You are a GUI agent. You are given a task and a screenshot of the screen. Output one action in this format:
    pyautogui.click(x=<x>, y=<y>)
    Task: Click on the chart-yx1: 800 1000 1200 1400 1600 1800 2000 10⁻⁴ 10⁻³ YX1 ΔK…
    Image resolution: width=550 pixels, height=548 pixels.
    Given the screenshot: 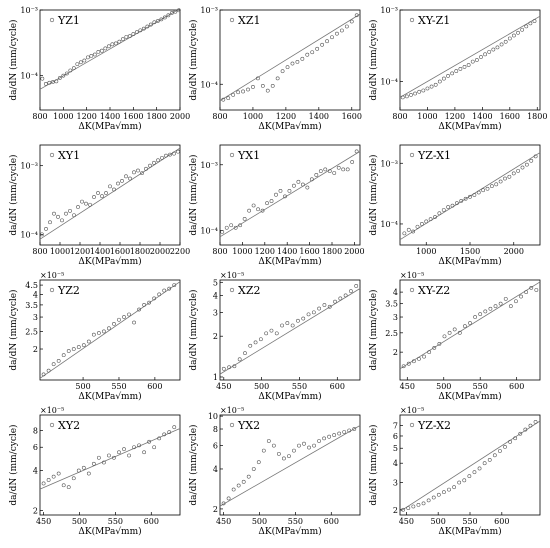 What is the action you would take?
    pyautogui.click(x=276, y=205)
    